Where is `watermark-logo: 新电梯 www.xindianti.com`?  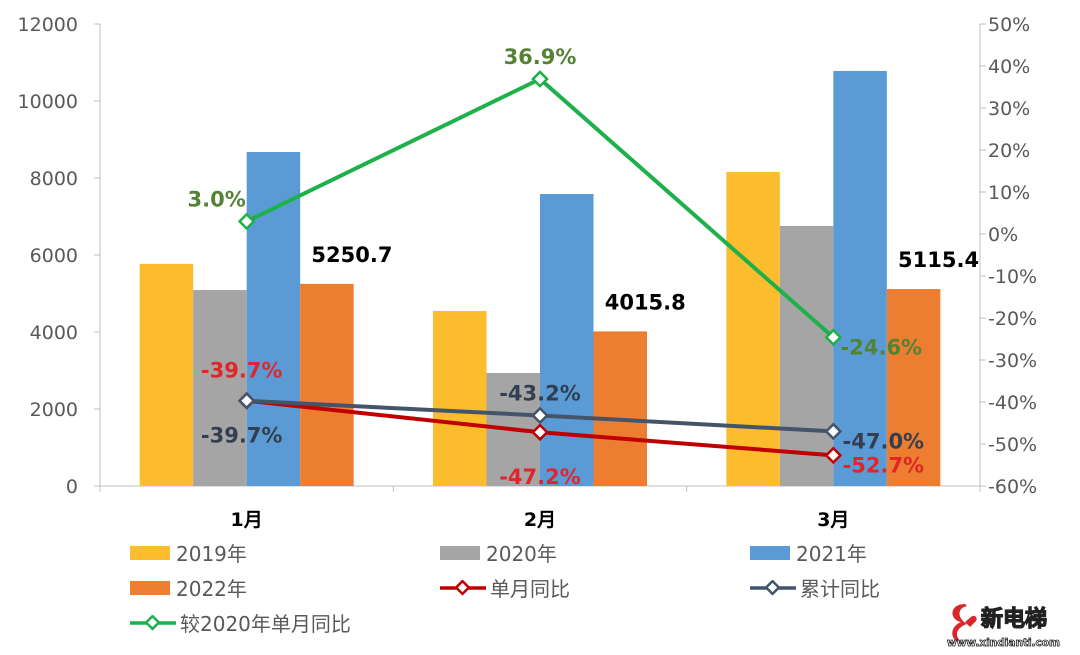
watermark-logo: 新电梯 www.xindianti.com is located at coordinates (1003, 626).